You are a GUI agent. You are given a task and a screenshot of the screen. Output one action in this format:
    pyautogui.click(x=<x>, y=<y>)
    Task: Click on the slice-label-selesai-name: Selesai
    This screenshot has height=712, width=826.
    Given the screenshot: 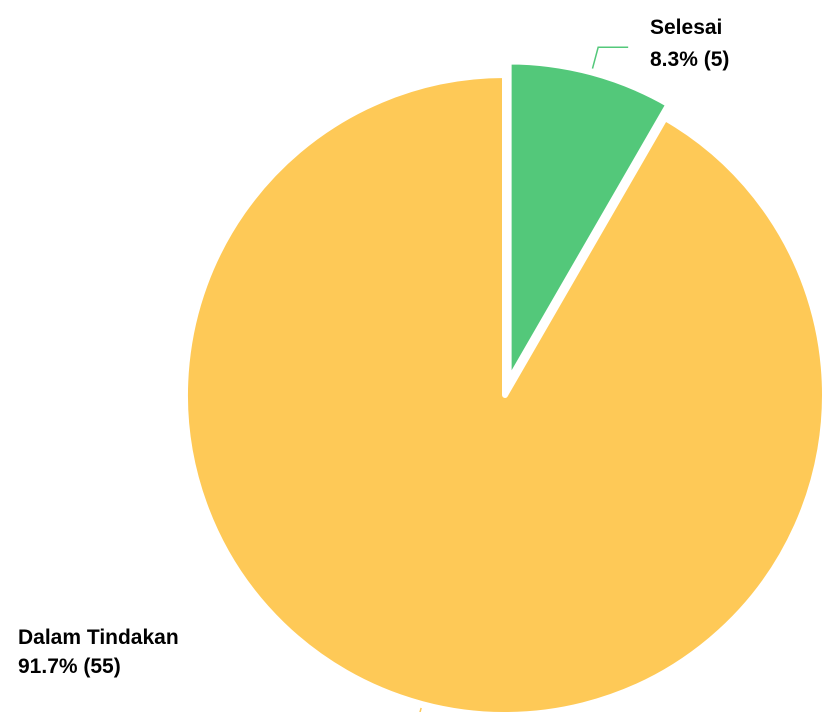 What is the action you would take?
    pyautogui.click(x=686, y=27)
    